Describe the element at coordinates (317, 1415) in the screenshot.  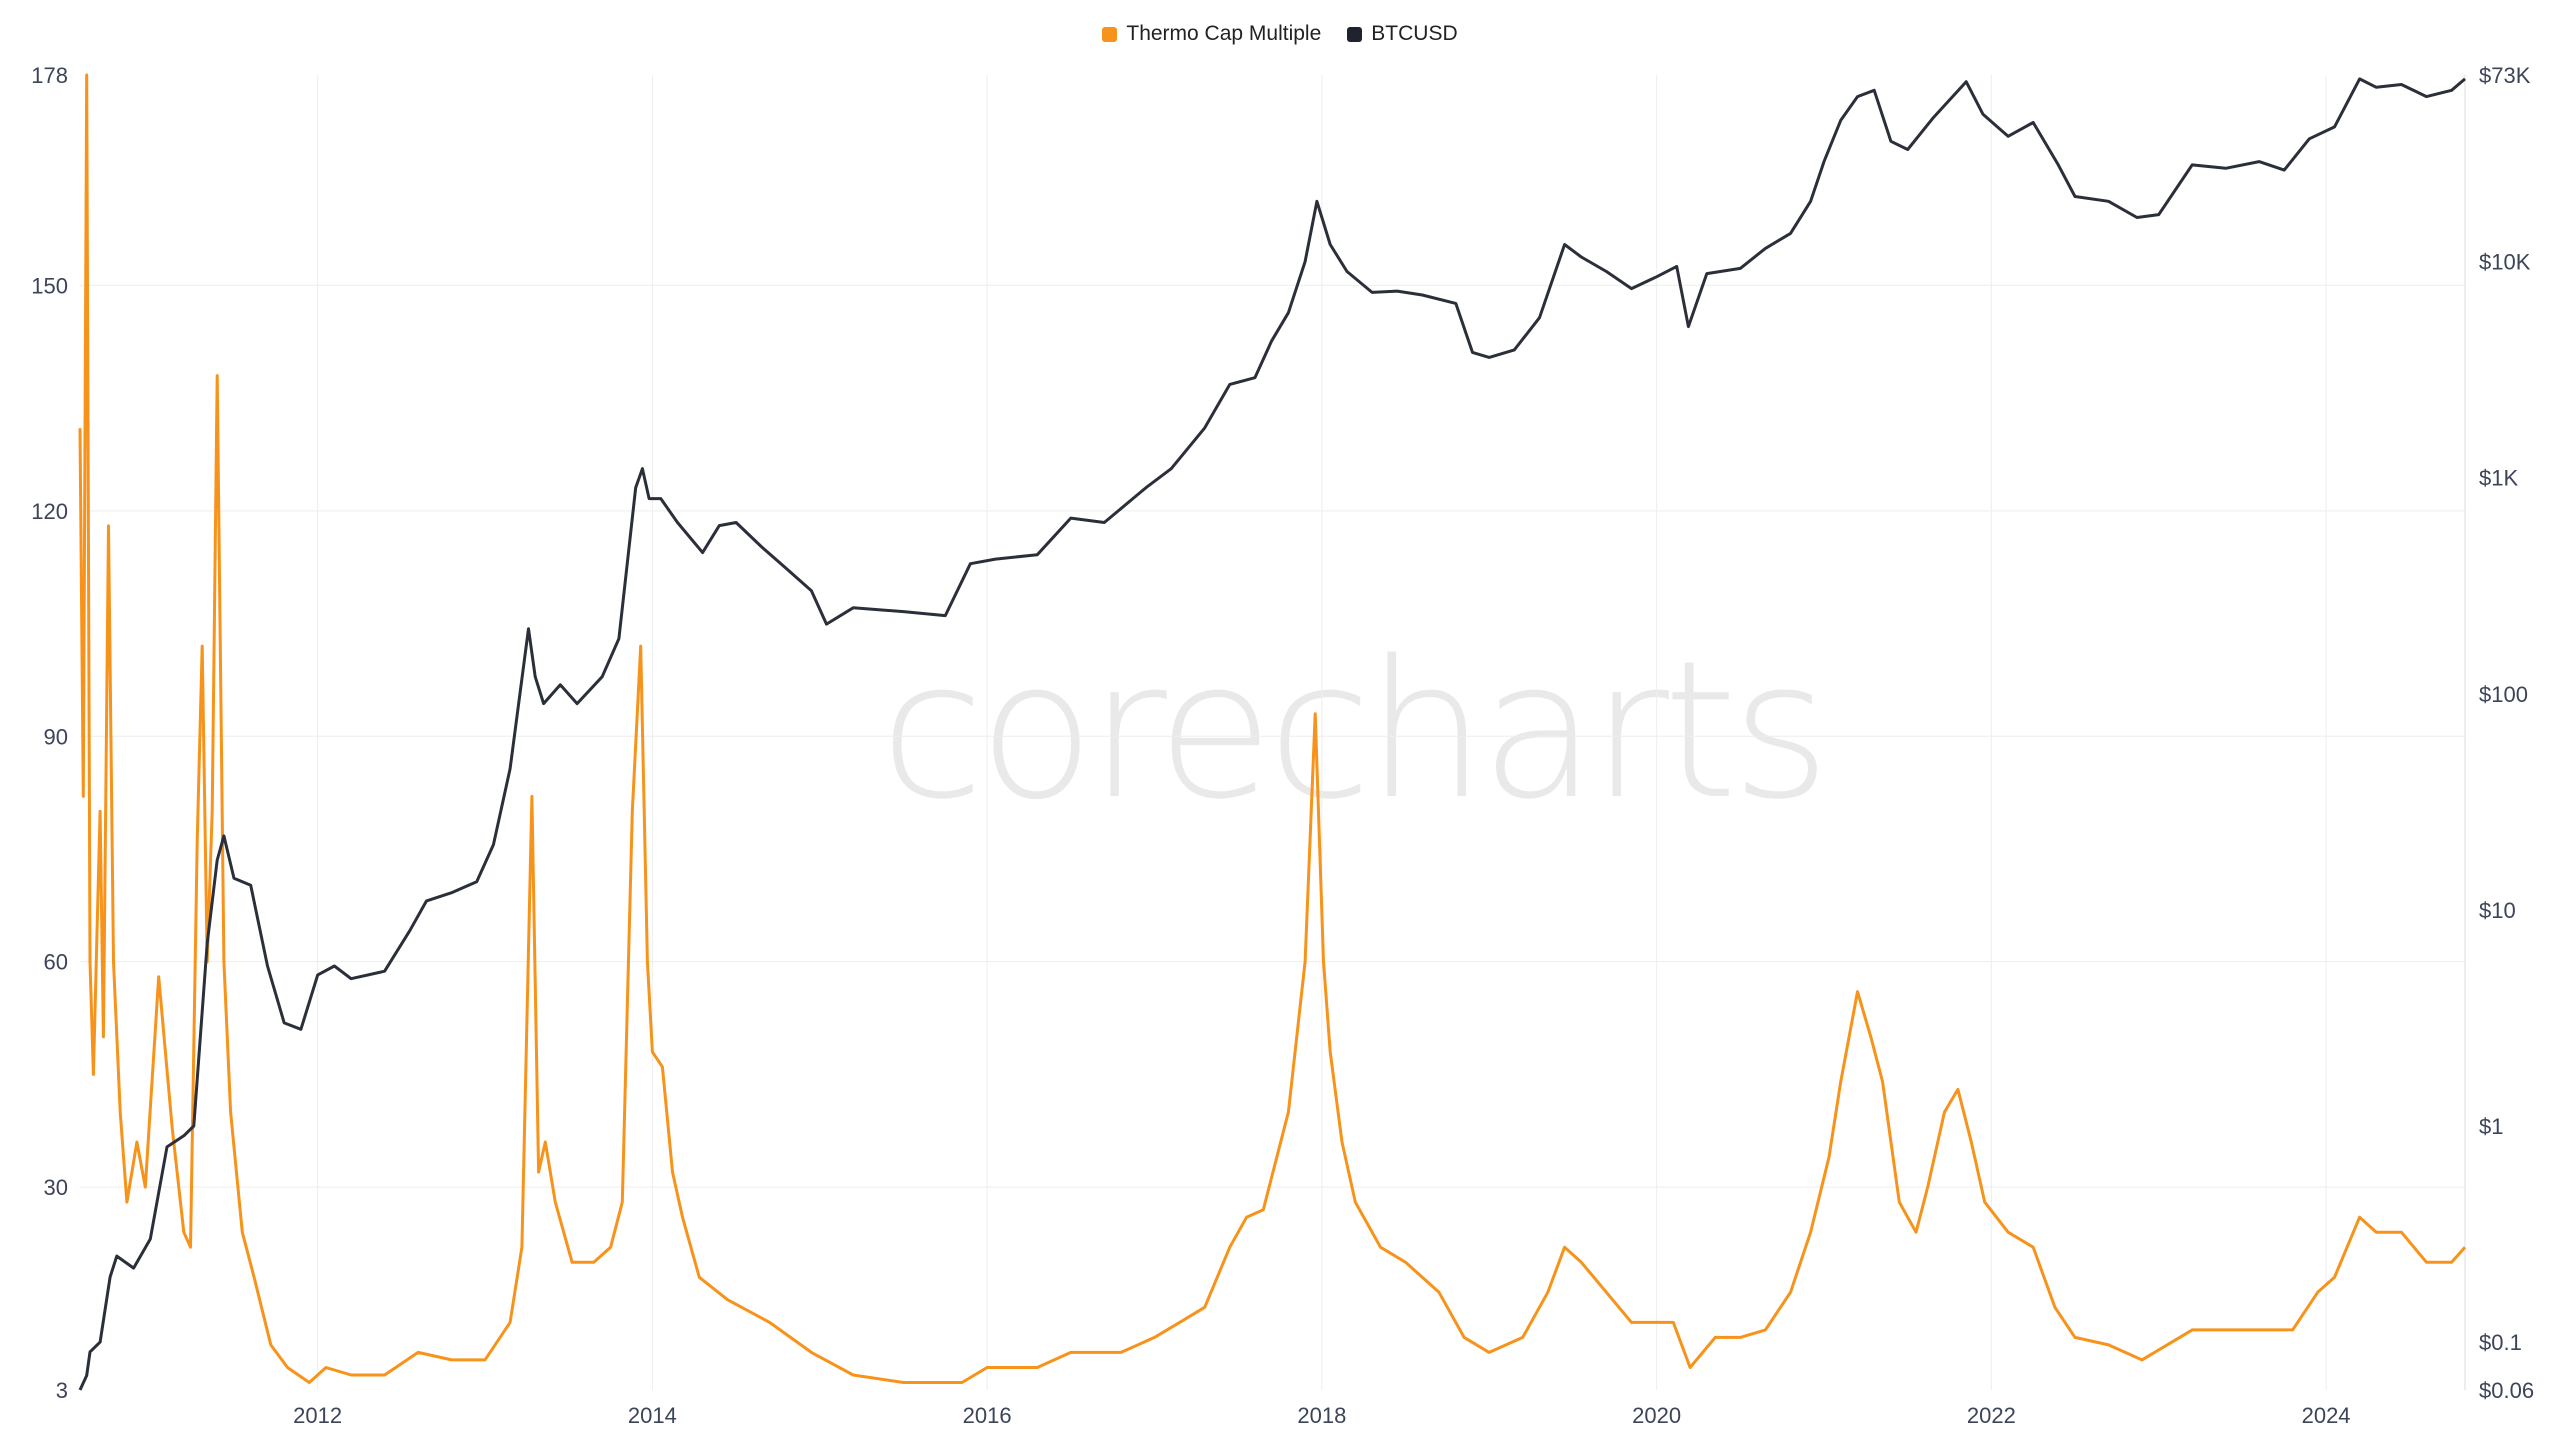
I see `x-tick-label: 2012` at that location.